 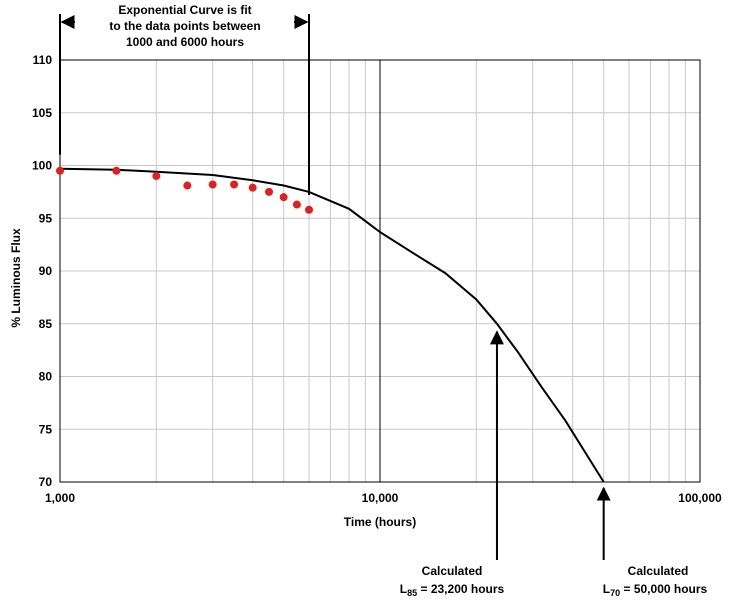 What do you see at coordinates (412, 593) in the screenshot?
I see `l85-subscript: 85` at bounding box center [412, 593].